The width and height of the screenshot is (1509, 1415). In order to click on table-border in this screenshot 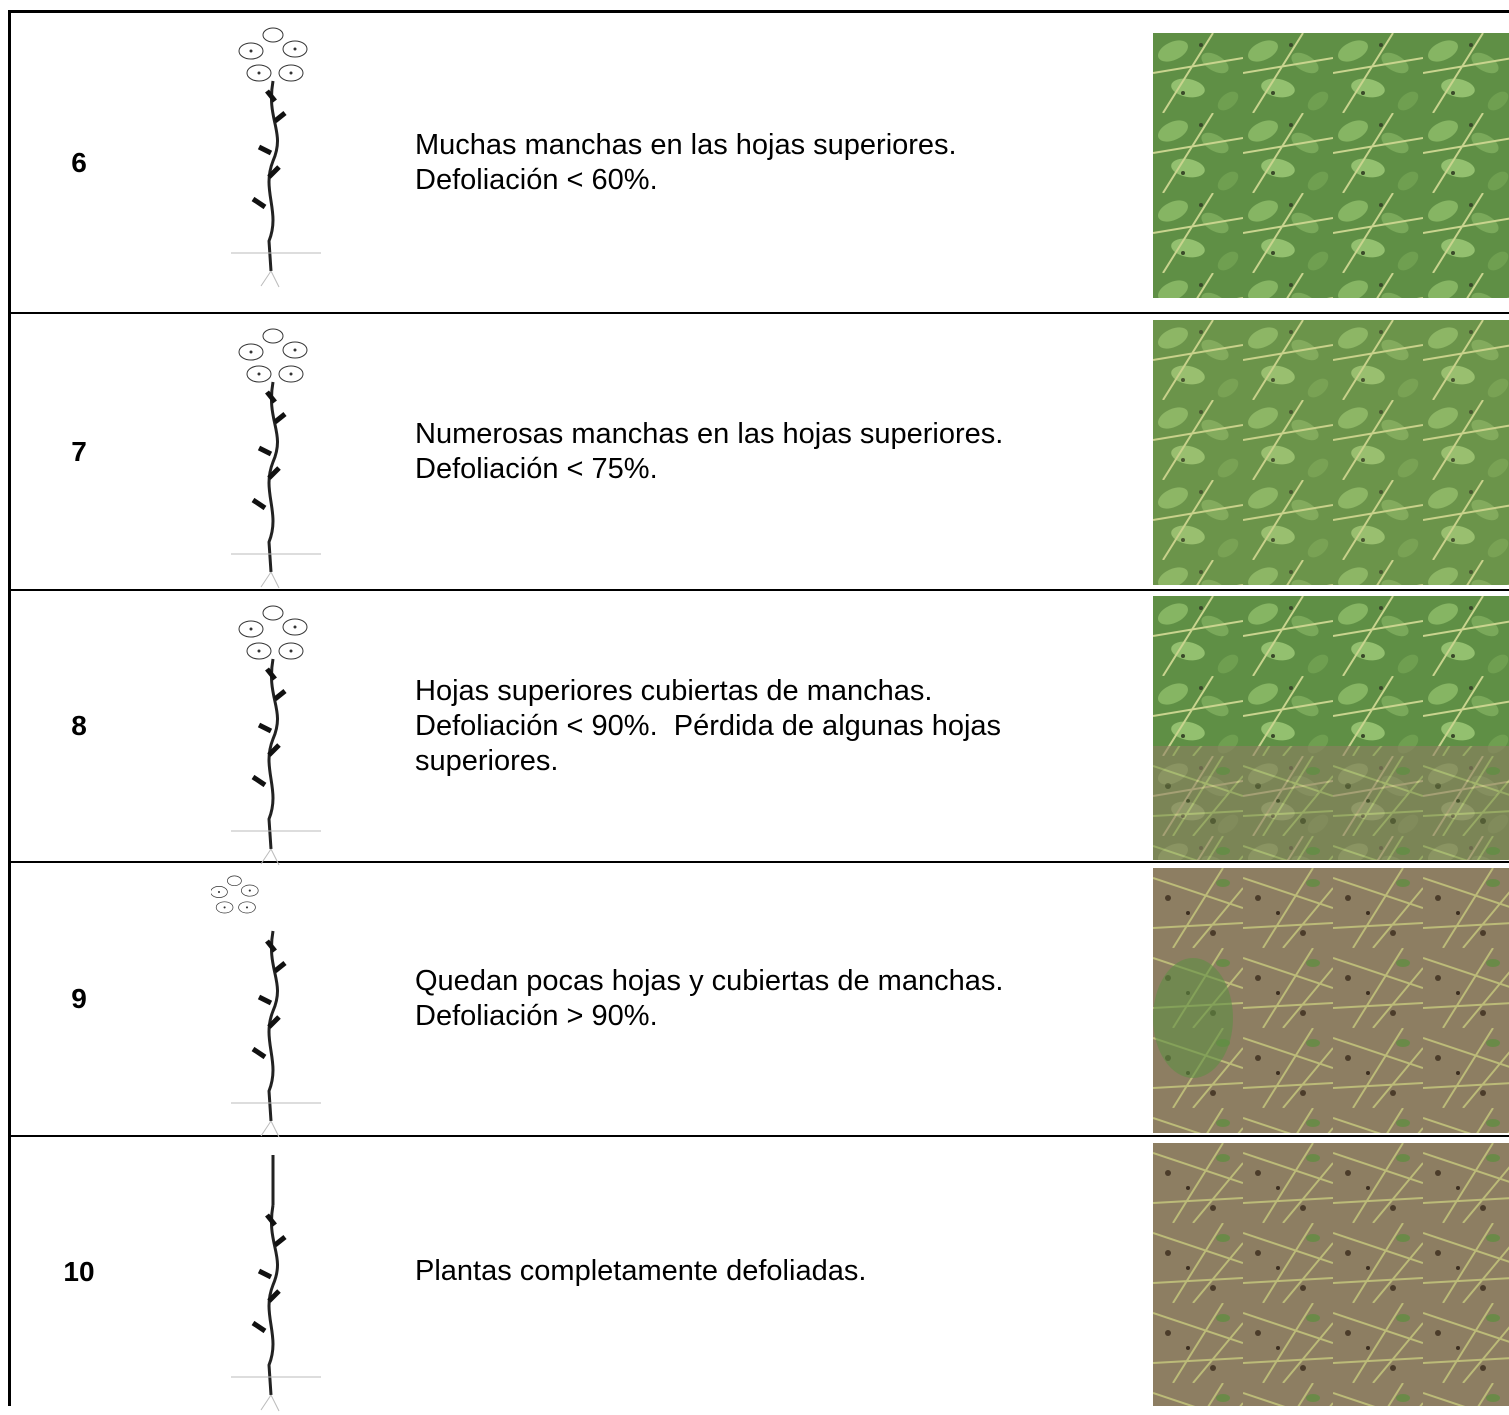, I will do `click(9, 708)`.